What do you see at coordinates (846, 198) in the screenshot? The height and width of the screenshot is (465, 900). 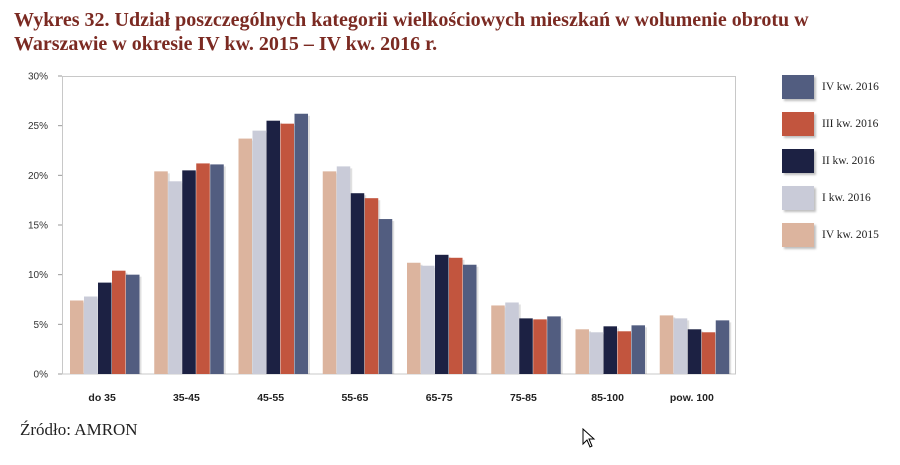 I see `legend-label: I kw. 2016` at bounding box center [846, 198].